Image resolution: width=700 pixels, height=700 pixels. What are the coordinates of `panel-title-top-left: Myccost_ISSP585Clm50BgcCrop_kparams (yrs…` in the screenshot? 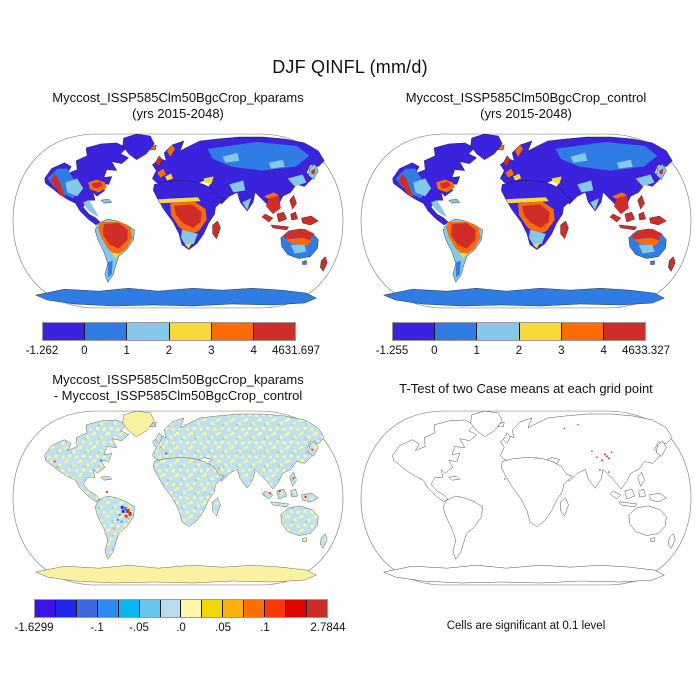 It's located at (178, 105).